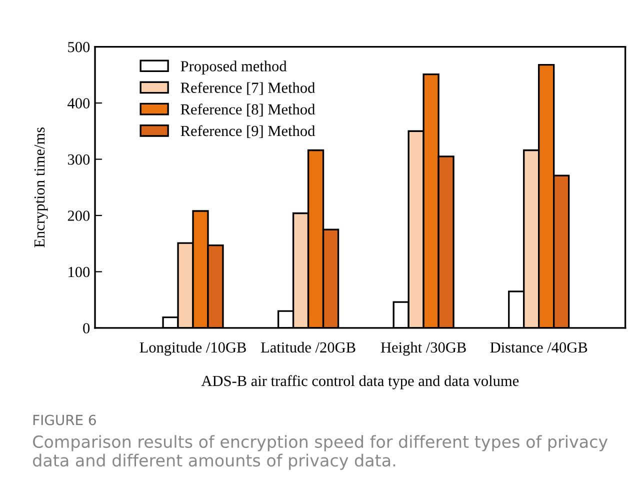  What do you see at coordinates (248, 110) in the screenshot?
I see `legend-label: Reference [8] Method` at bounding box center [248, 110].